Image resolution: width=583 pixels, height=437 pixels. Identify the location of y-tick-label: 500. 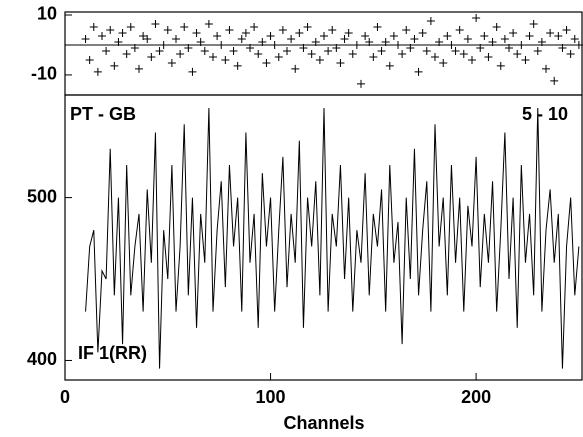
(42, 196).